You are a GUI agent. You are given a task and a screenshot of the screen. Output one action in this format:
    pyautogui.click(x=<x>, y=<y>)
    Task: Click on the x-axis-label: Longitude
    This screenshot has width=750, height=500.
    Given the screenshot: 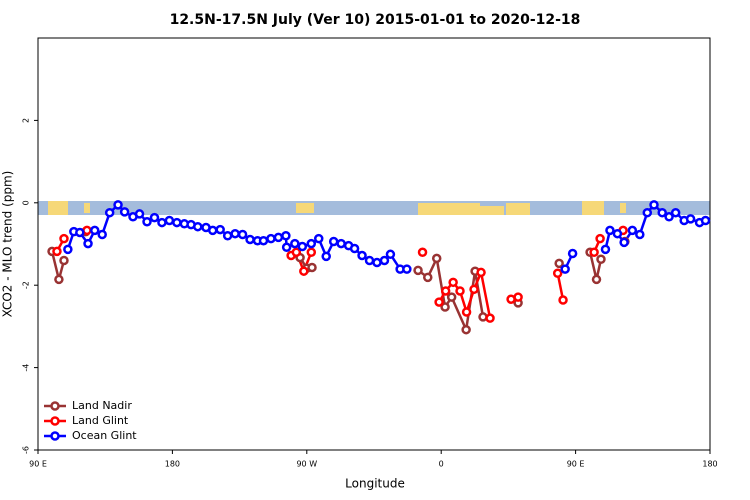 What is the action you would take?
    pyautogui.click(x=375, y=484)
    